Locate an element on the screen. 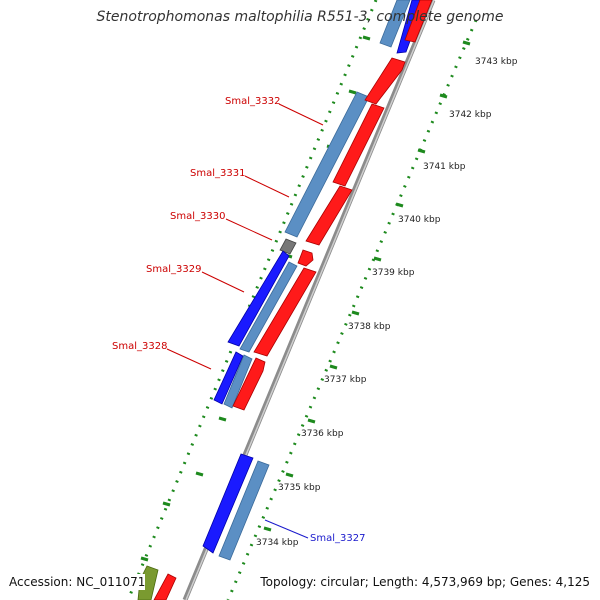 This screenshot has height=600, width=600. scale-label: 3742 kbp is located at coordinates (470, 115).